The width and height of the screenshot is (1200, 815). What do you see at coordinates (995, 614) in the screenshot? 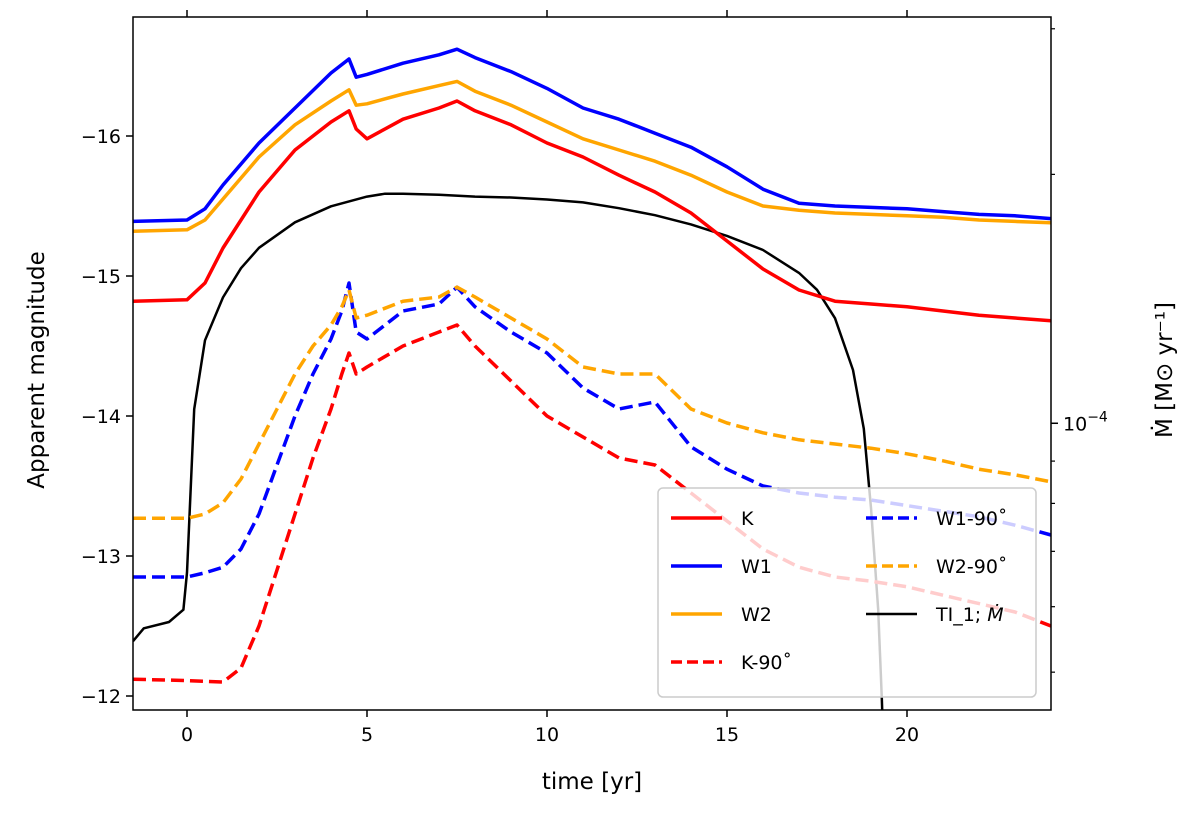
I see `legend-label-ti1-symbol: Ṁ` at bounding box center [995, 614].